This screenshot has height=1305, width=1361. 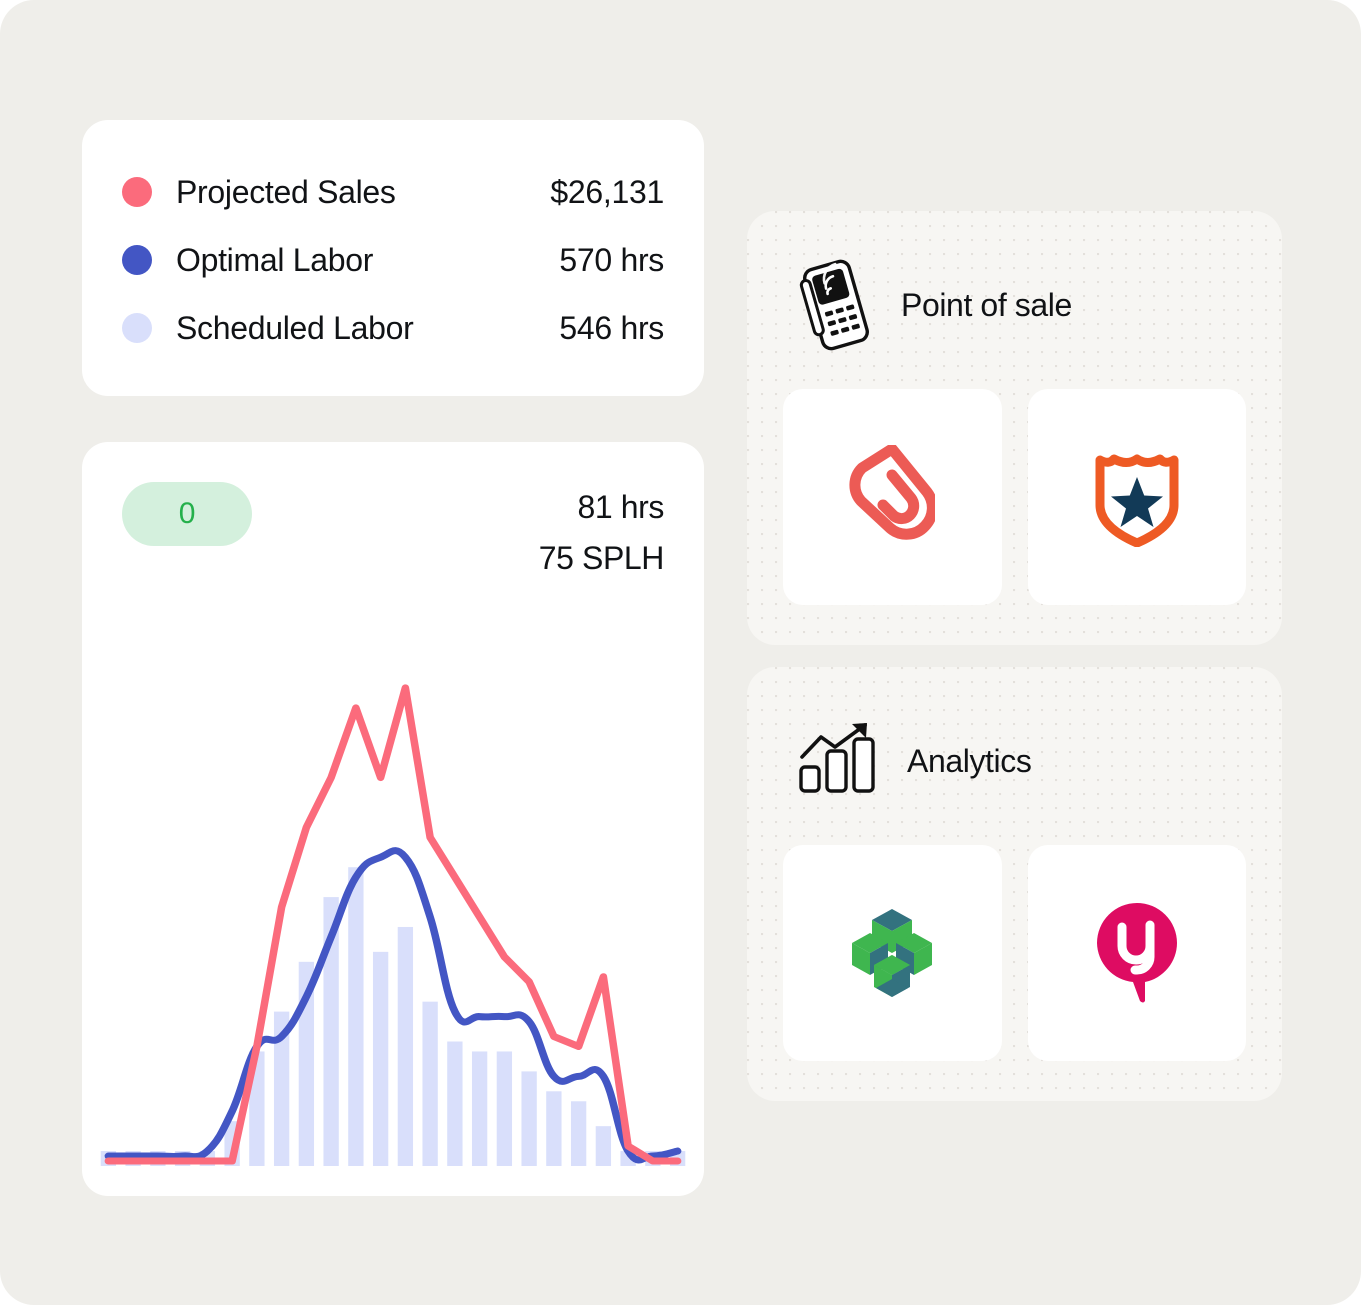 I want to click on analytics-tiles, so click(x=1014, y=953).